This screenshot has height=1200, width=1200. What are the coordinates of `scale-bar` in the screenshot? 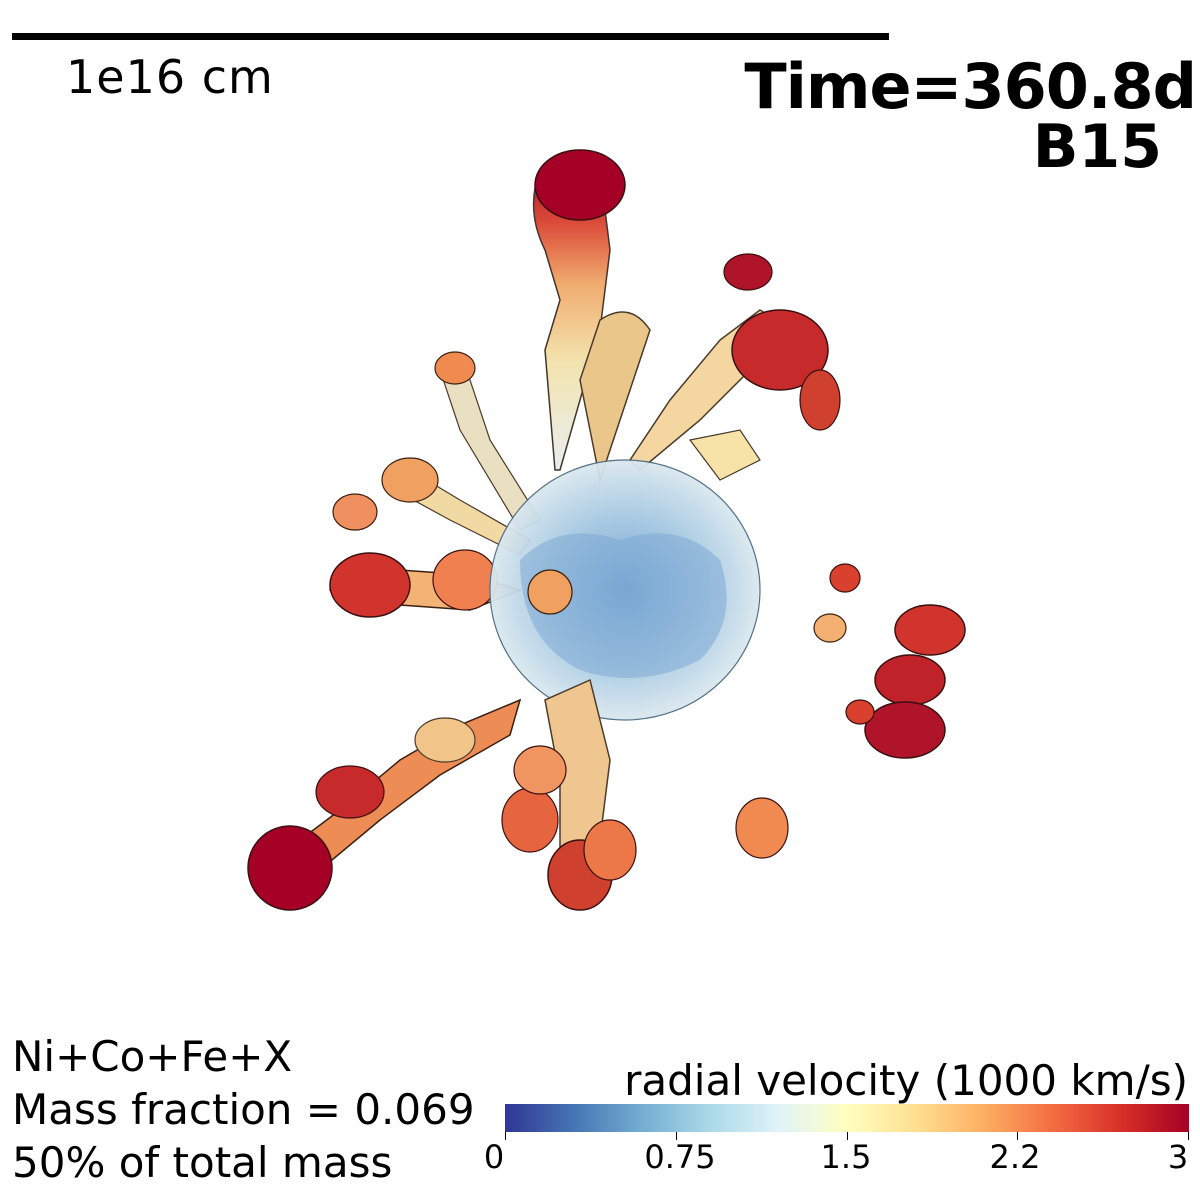 It's located at (450, 36).